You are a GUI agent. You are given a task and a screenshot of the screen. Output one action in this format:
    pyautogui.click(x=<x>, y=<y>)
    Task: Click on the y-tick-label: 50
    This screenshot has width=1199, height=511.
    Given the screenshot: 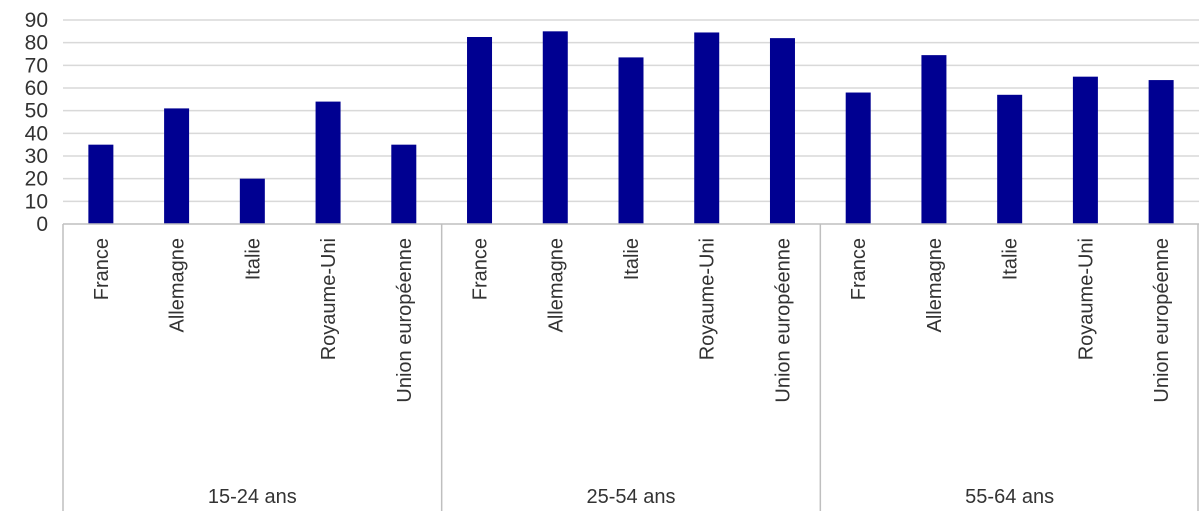 What is the action you would take?
    pyautogui.click(x=36, y=111)
    